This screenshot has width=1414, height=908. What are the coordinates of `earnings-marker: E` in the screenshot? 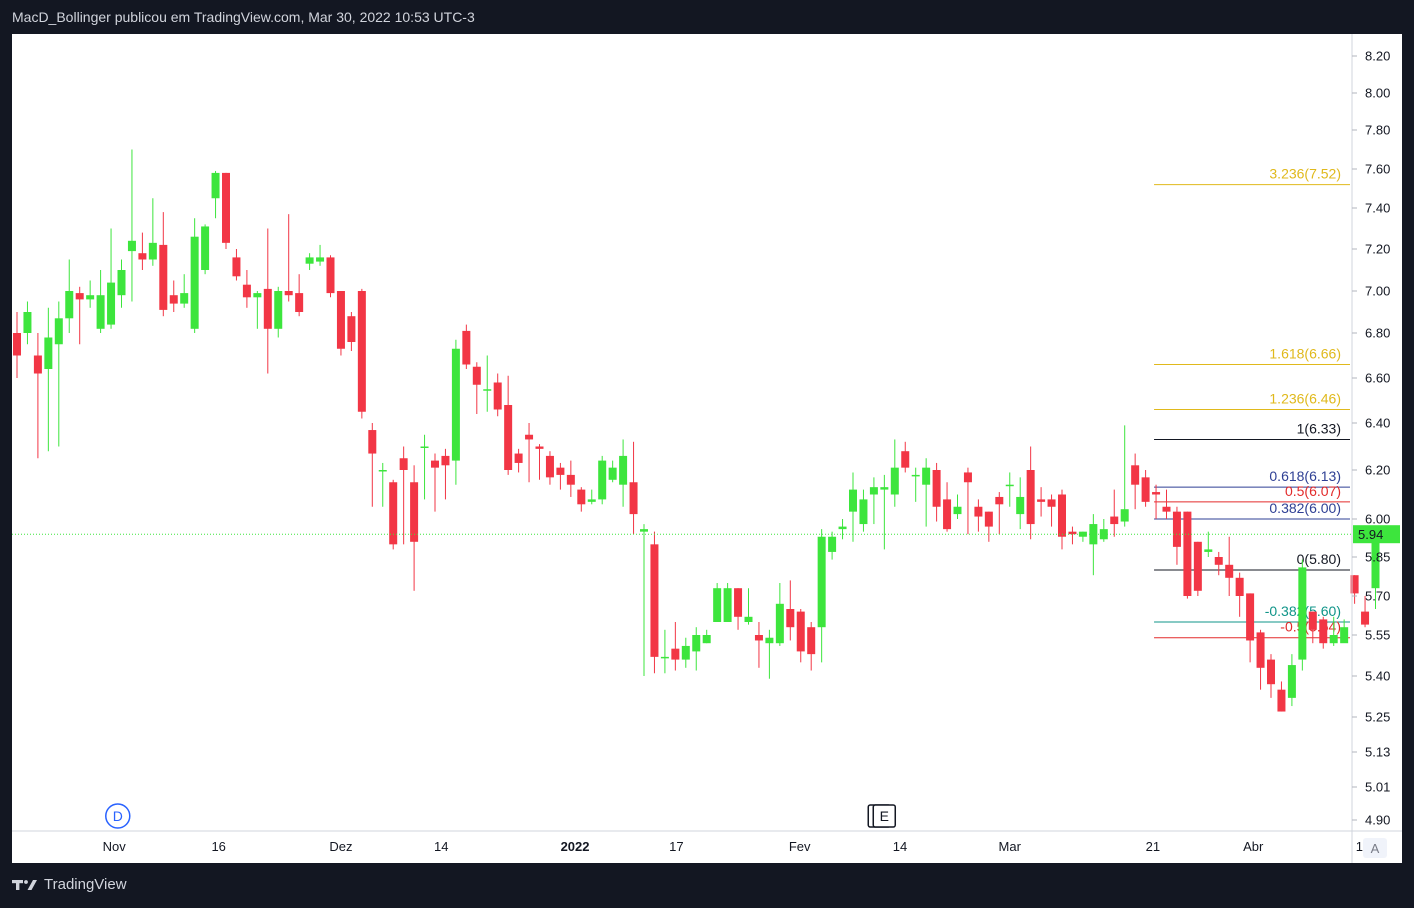 It's located at (882, 816).